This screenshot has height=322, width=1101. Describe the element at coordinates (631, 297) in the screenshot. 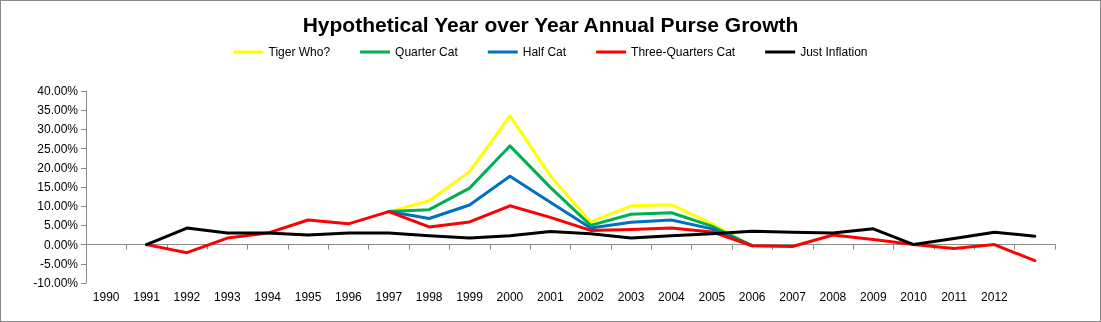

I see `x-tick-label: 2003` at that location.